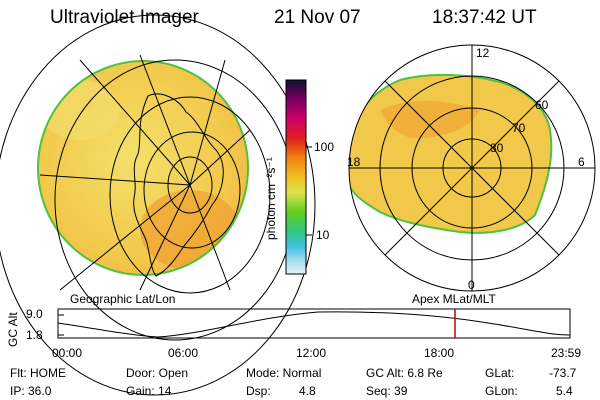 The image size is (600, 400). I want to click on altitude-x-tick-2359: 23:59, so click(566, 353).